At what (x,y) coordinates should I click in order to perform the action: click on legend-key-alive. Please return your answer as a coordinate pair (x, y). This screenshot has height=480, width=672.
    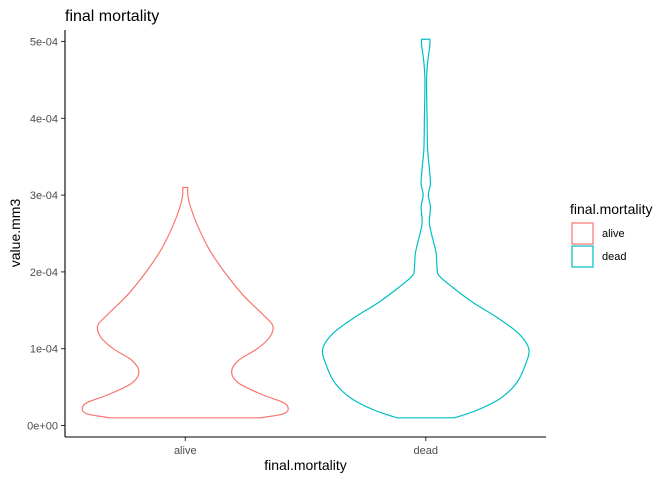
    Looking at the image, I should click on (582, 233).